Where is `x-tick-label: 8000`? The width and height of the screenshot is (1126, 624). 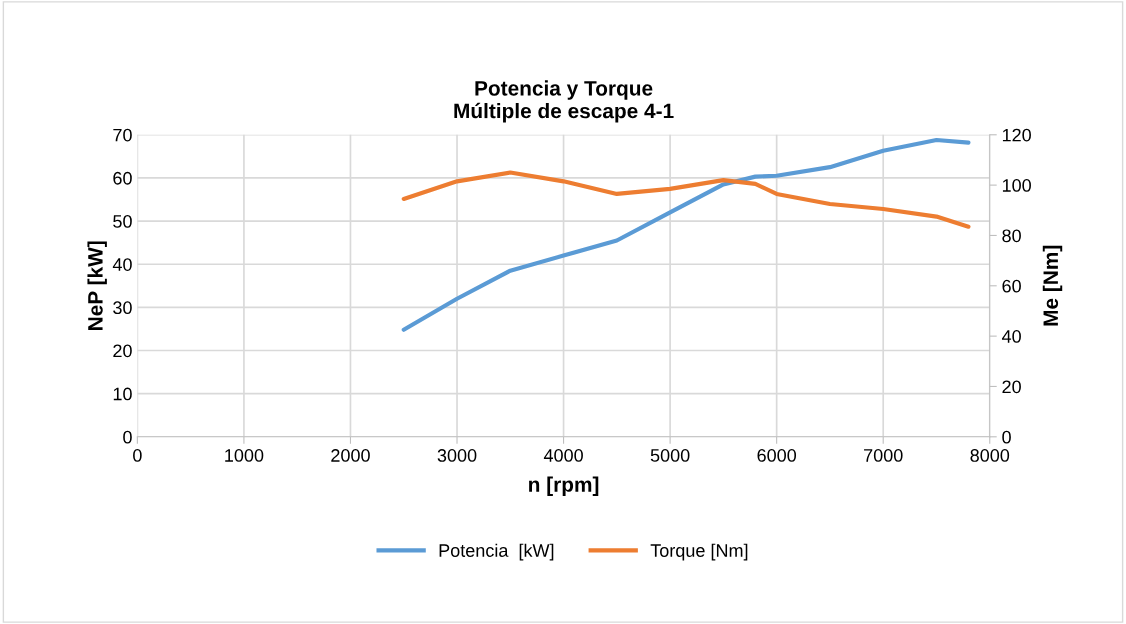
x-tick-label: 8000 is located at coordinates (990, 455).